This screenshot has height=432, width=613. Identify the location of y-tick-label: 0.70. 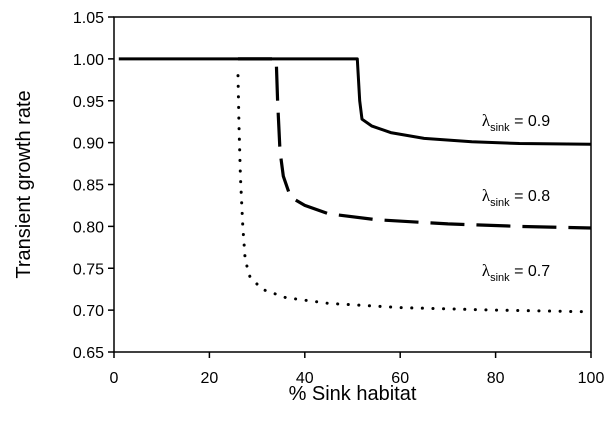
(88, 311).